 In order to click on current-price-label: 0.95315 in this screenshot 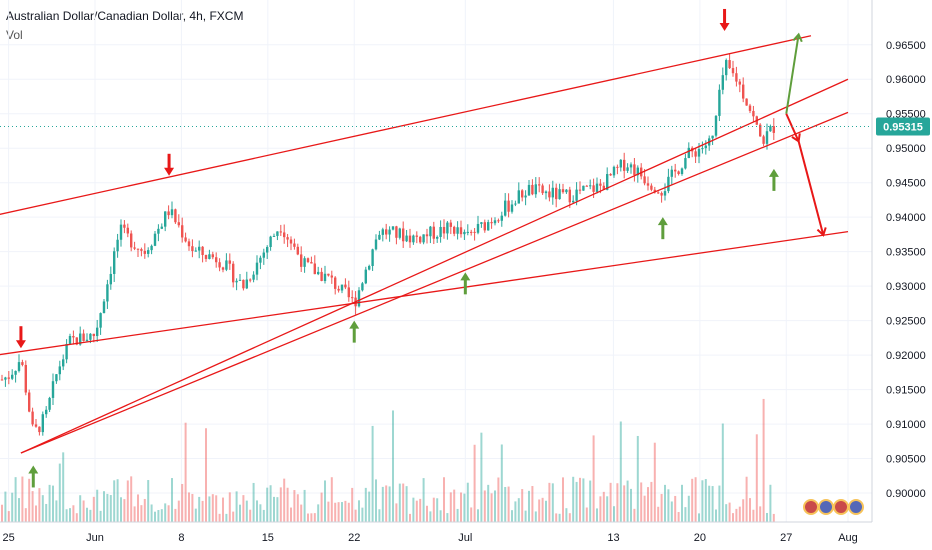, I will do `click(903, 127)`.